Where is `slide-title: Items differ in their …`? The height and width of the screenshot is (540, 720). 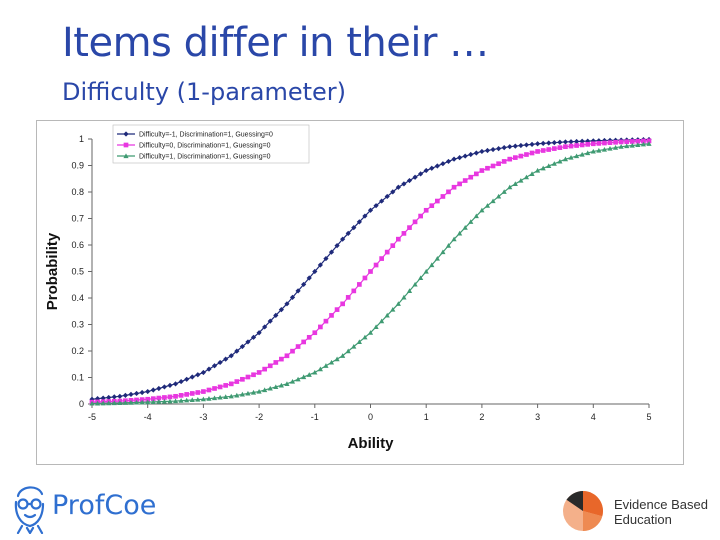 slide-title: Items differ in their … is located at coordinates (275, 43).